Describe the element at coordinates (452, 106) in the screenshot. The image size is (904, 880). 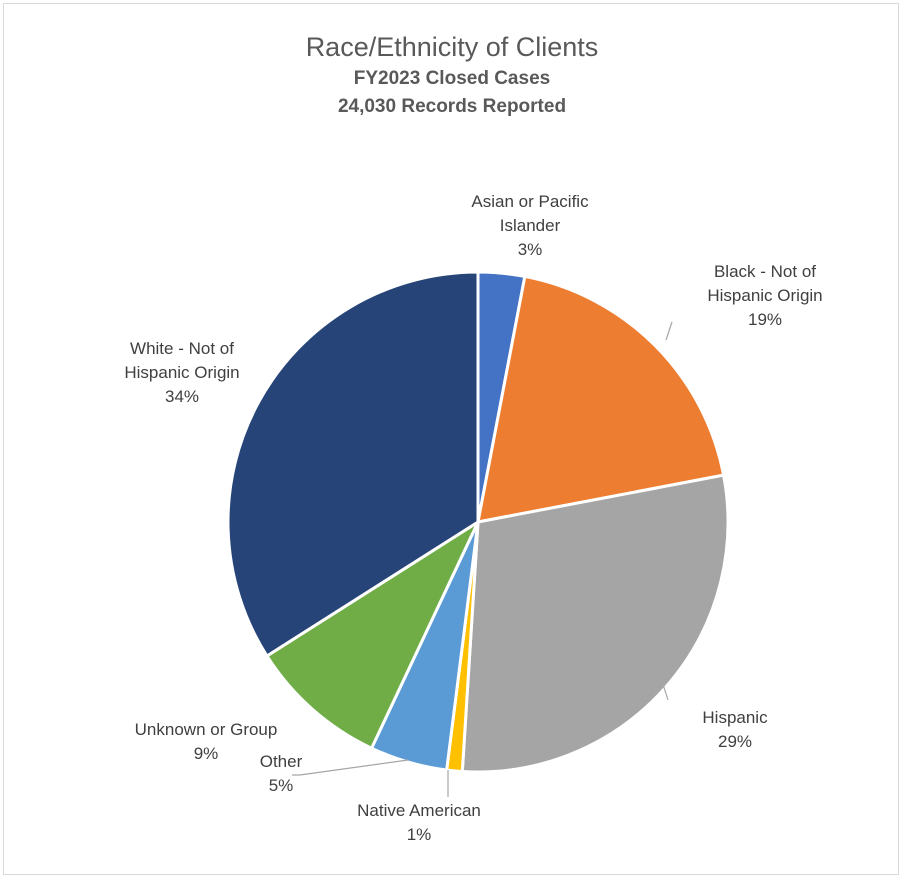
I see `chart-subtitle-line-2: 24,030 Records Reported` at that location.